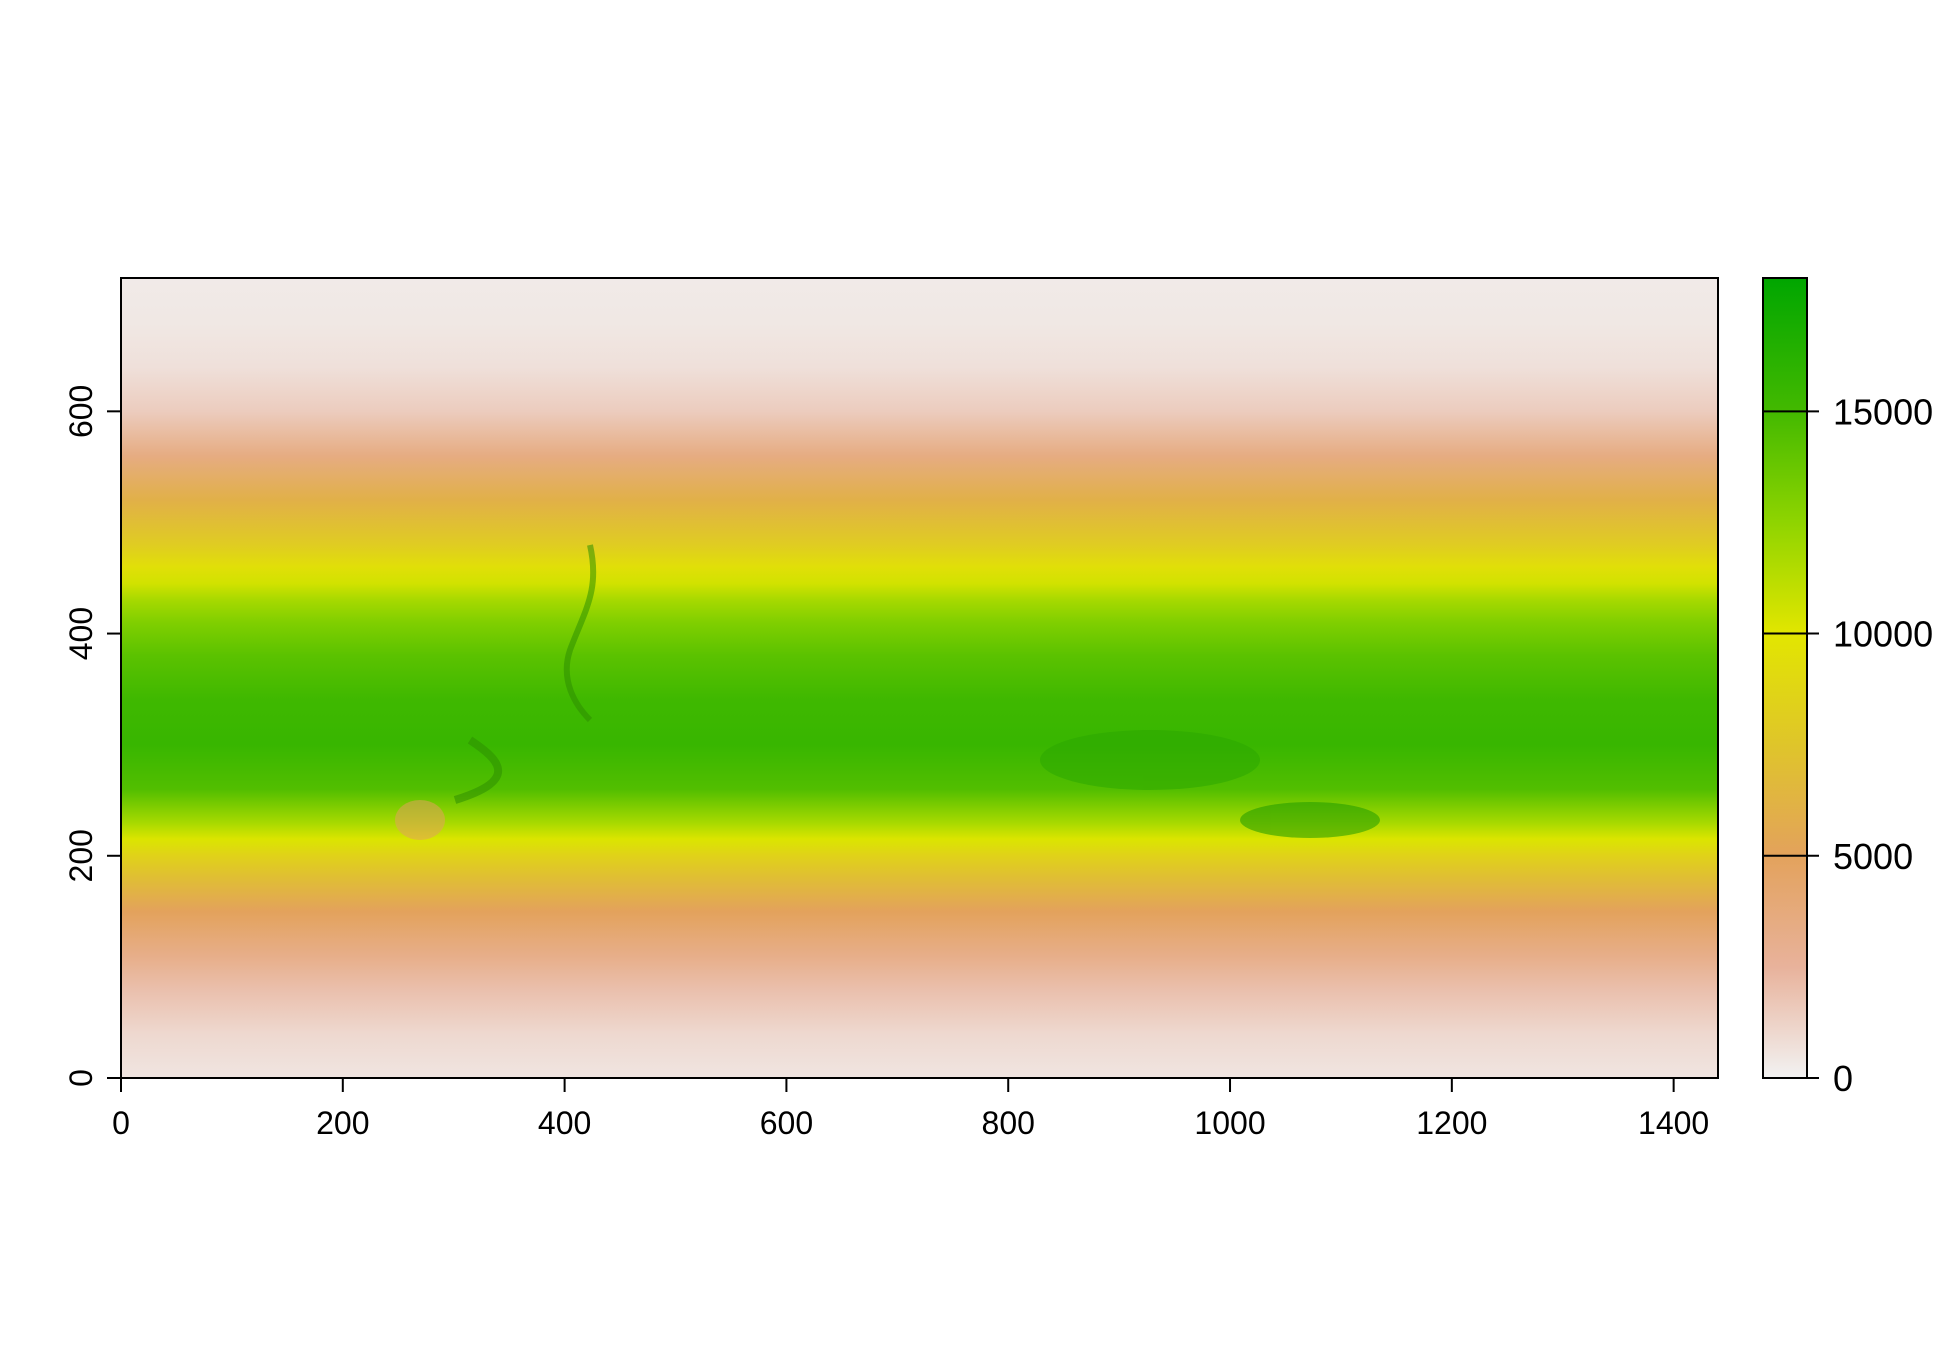  Describe the element at coordinates (564, 1123) in the screenshot. I see `x-tick-label: 400` at that location.